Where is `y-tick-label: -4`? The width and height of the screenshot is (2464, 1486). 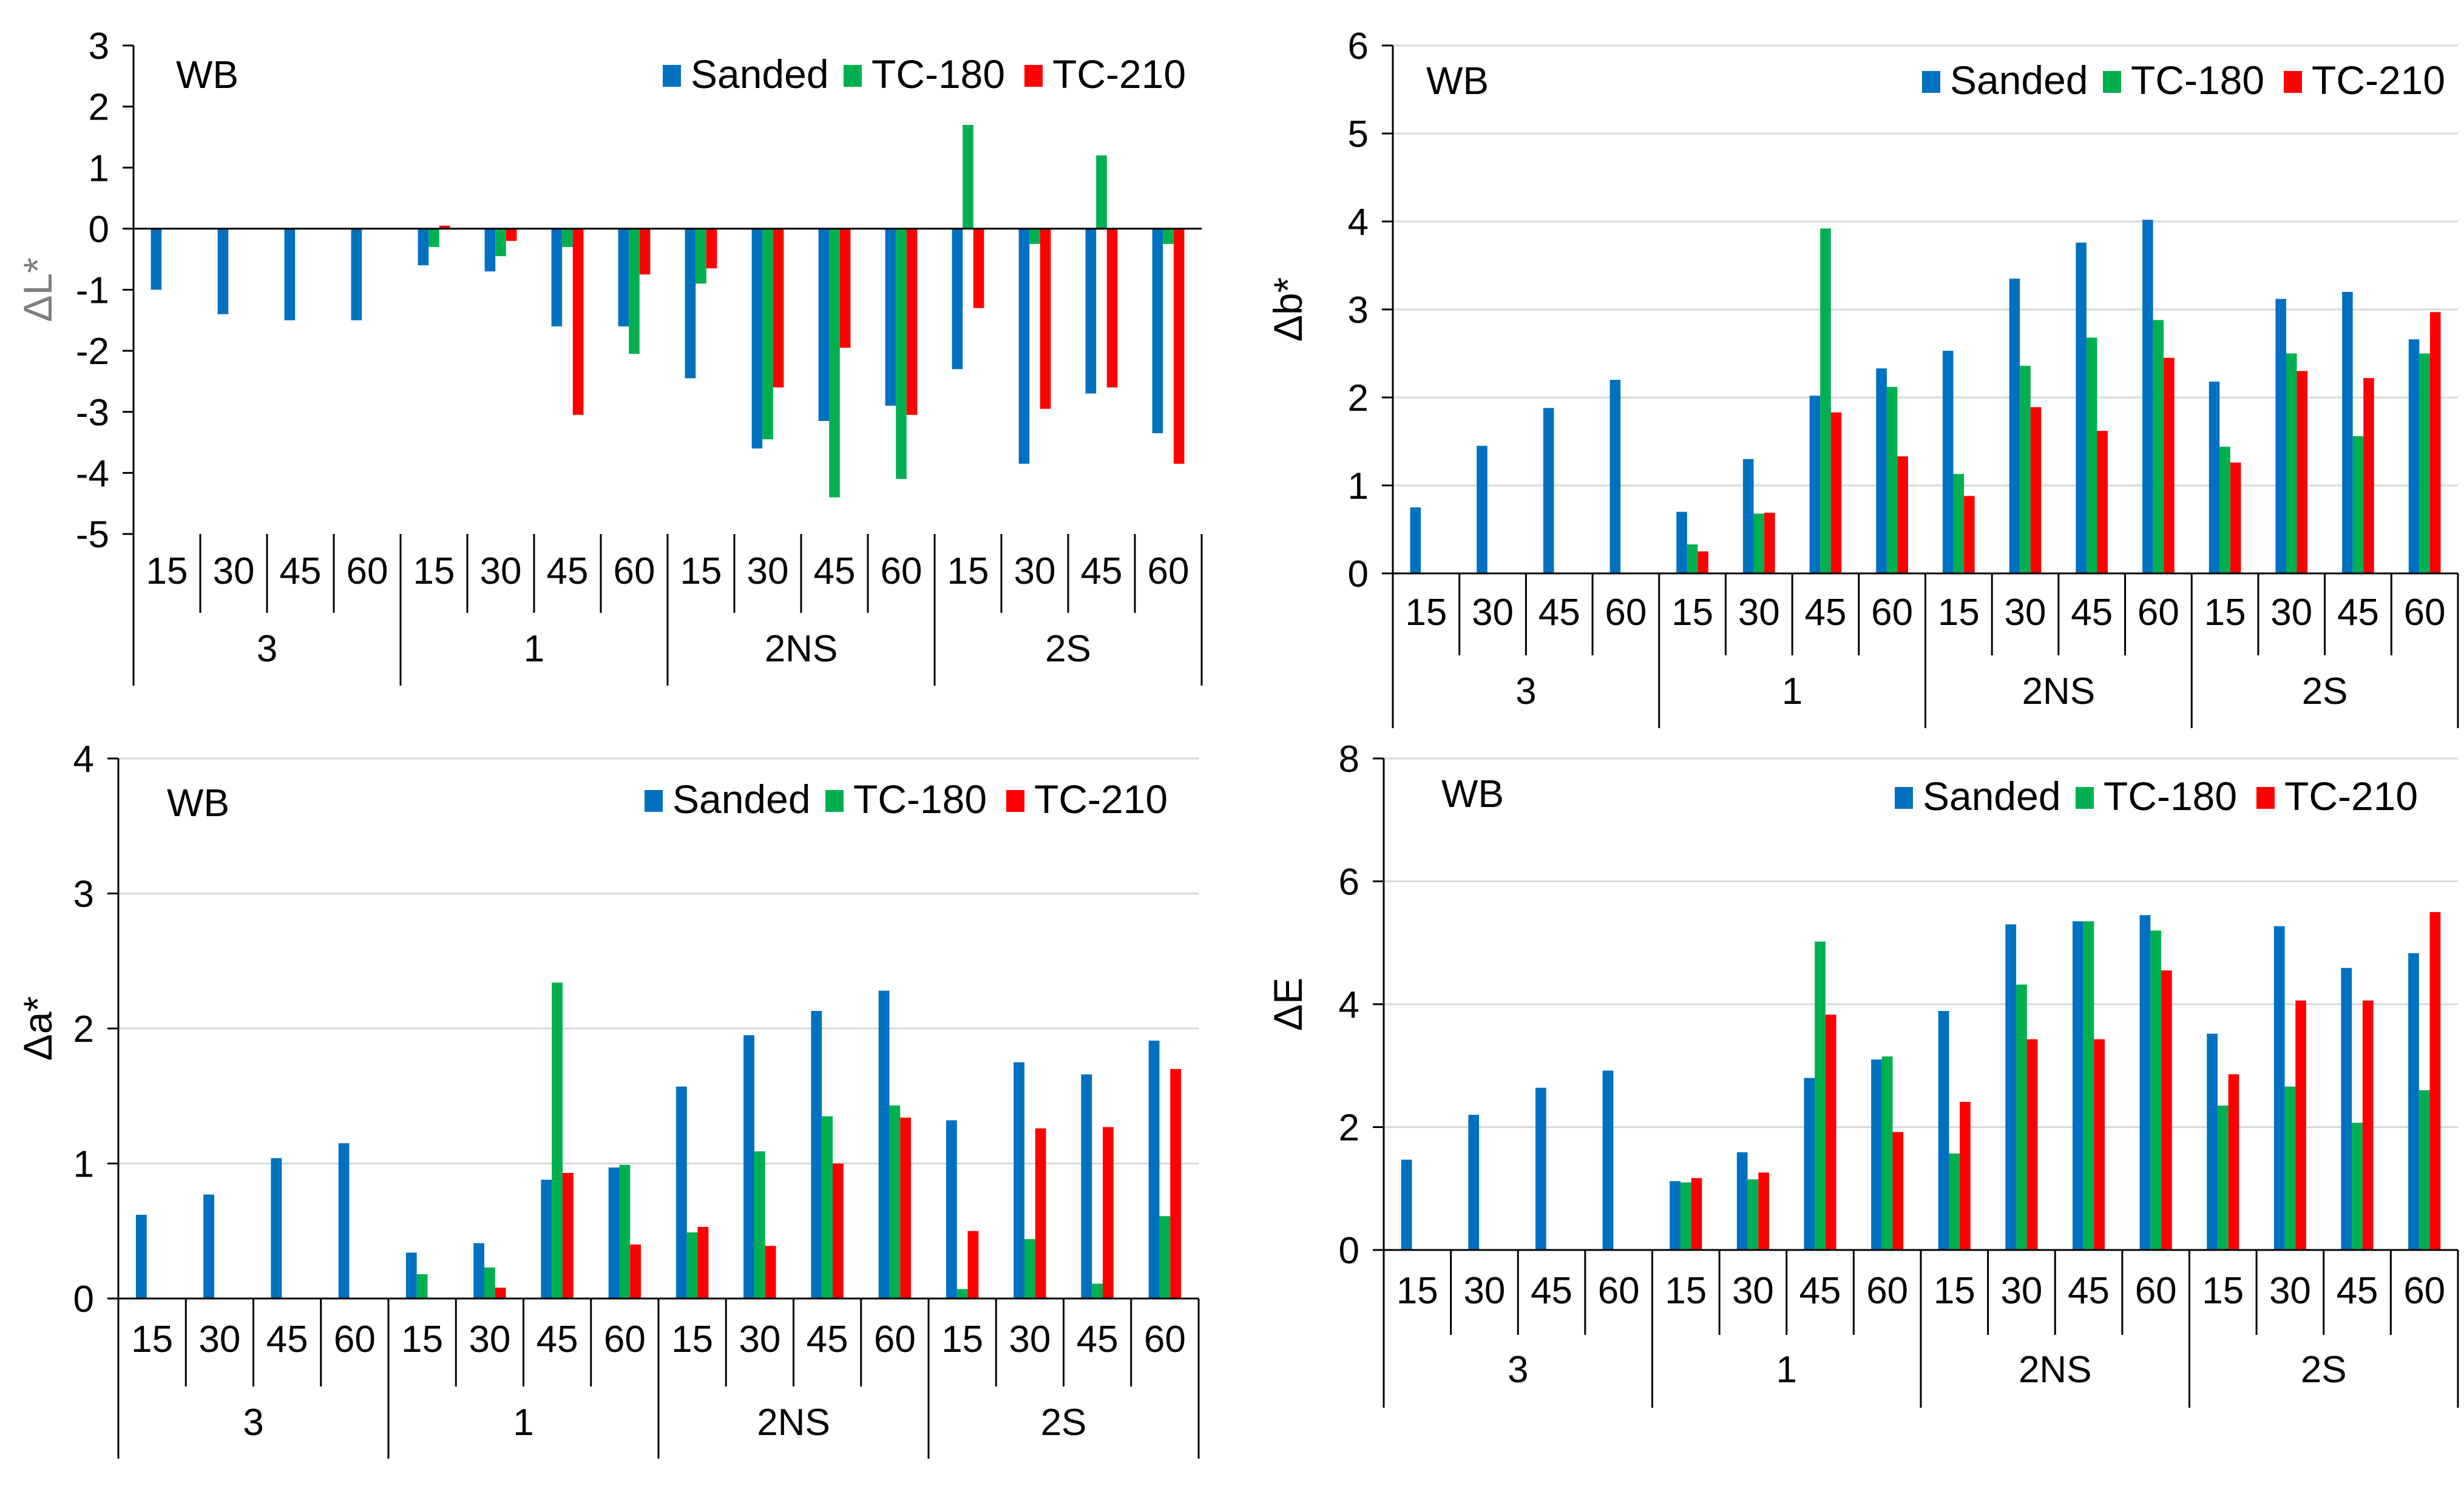
y-tick-label: -4 is located at coordinates (92, 474).